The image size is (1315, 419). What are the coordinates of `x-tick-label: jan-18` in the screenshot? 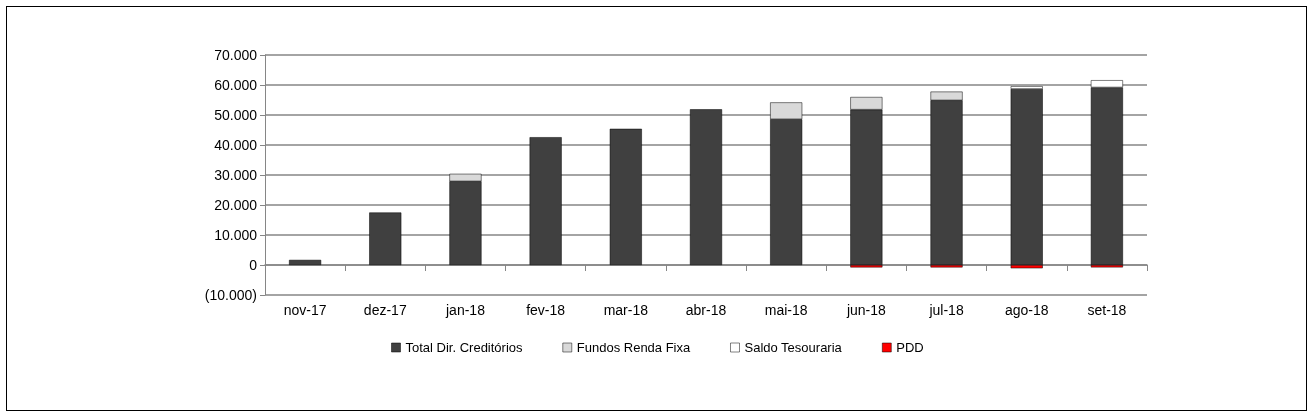 It's located at (465, 310).